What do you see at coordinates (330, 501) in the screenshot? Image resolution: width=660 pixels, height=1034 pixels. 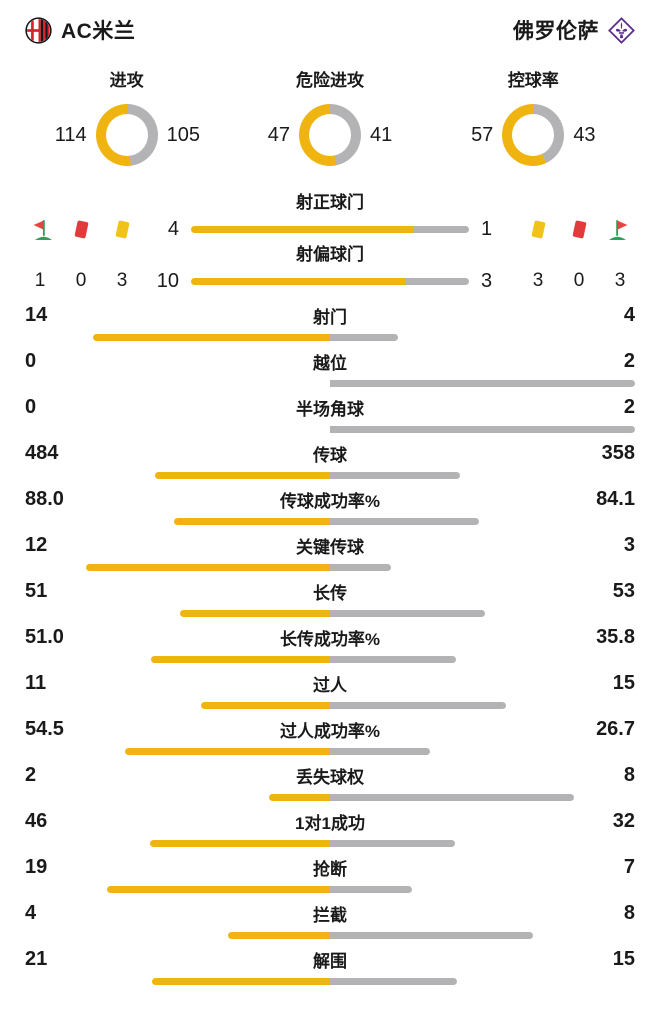 I see `stat-label: 传球成功率%` at bounding box center [330, 501].